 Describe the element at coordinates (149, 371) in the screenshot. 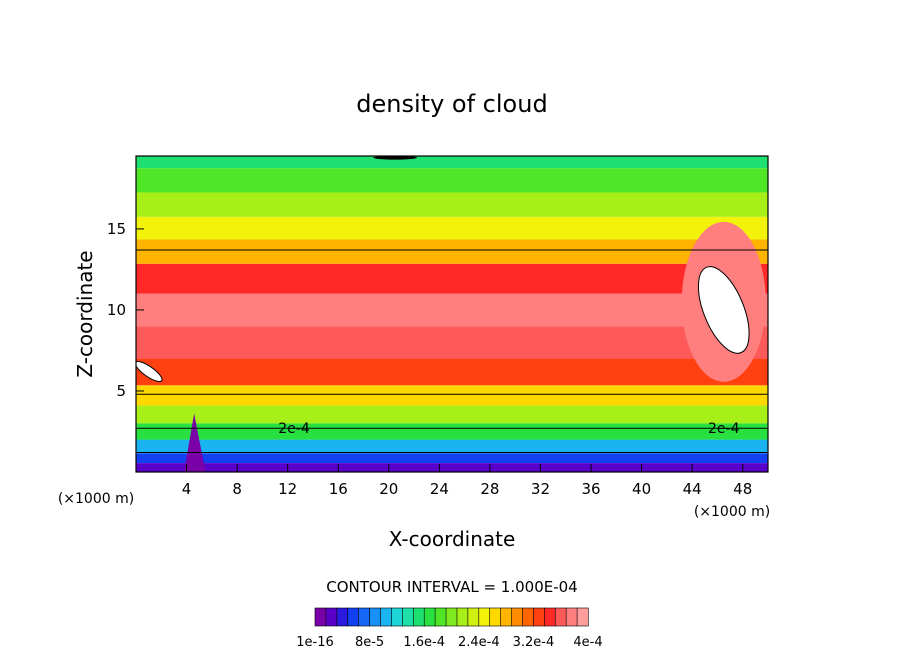

I see `max-region-left` at that location.